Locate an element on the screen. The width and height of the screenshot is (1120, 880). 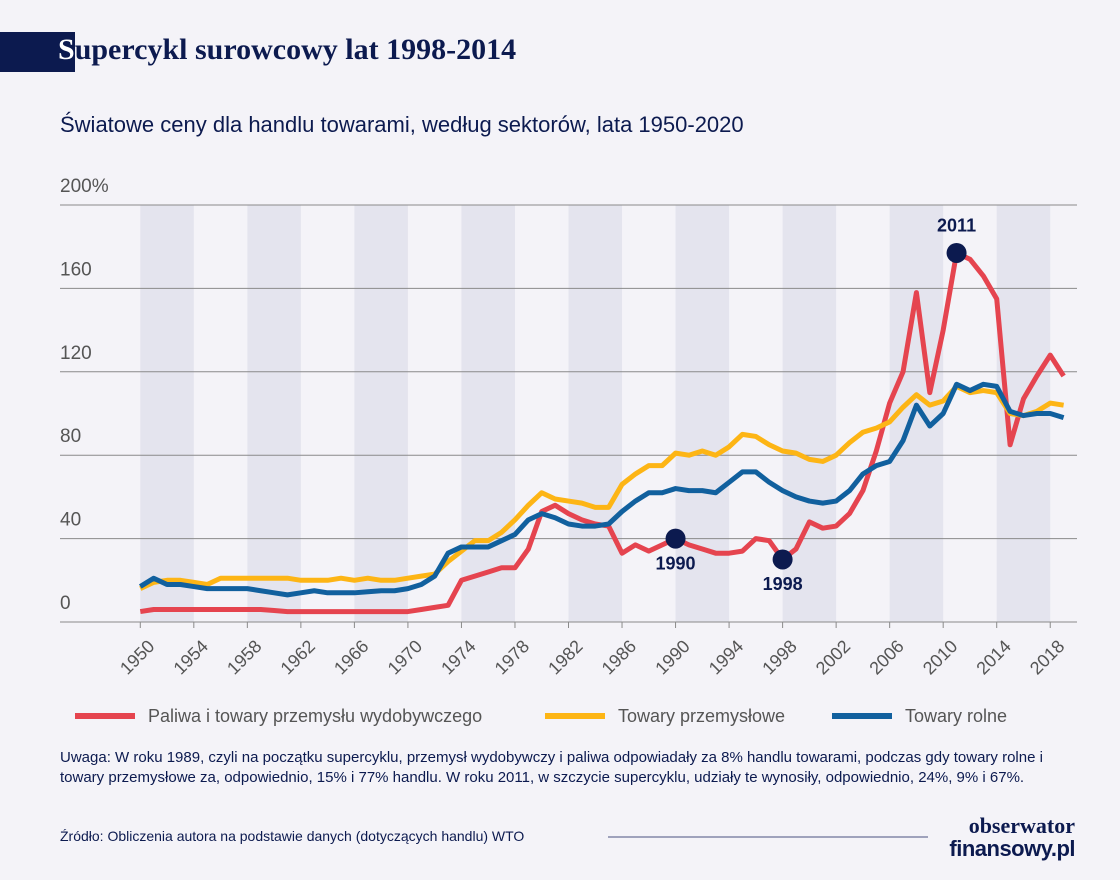
x-tick-label: 2002 is located at coordinates (833, 657).